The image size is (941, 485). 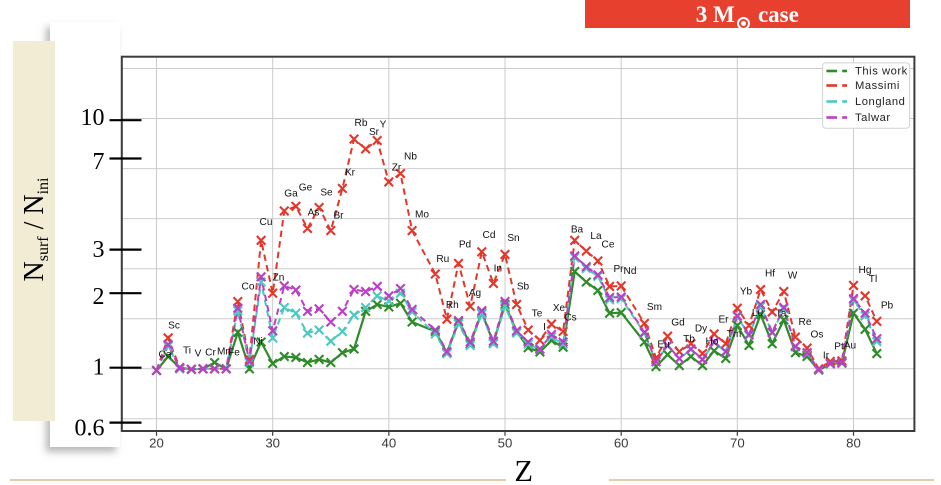 What do you see at coordinates (174, 326) in the screenshot?
I see `svg-text: Sc` at bounding box center [174, 326].